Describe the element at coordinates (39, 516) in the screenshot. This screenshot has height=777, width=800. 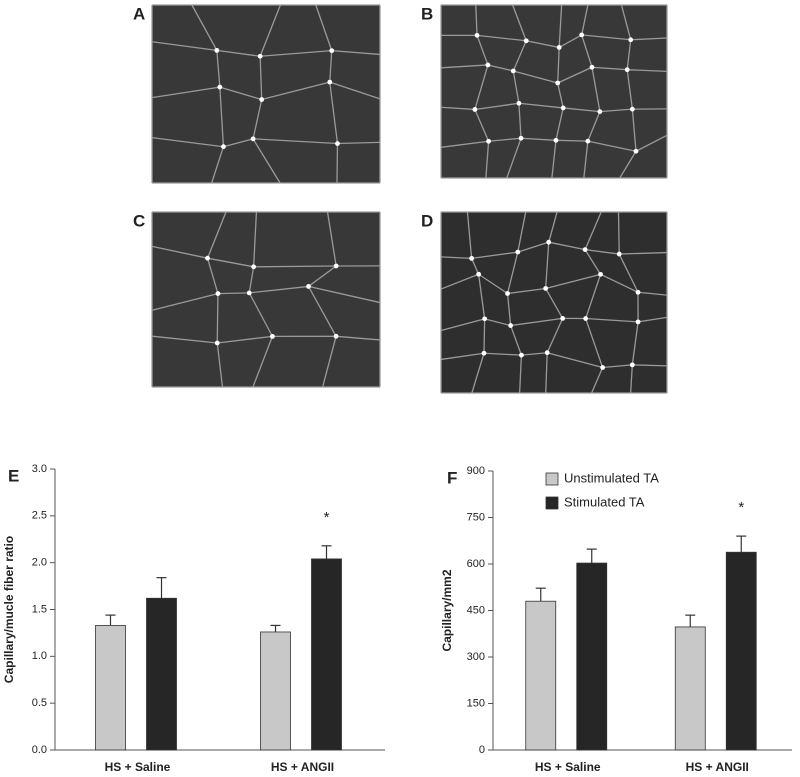
I see `y-tick-label: 2.5` at that location.